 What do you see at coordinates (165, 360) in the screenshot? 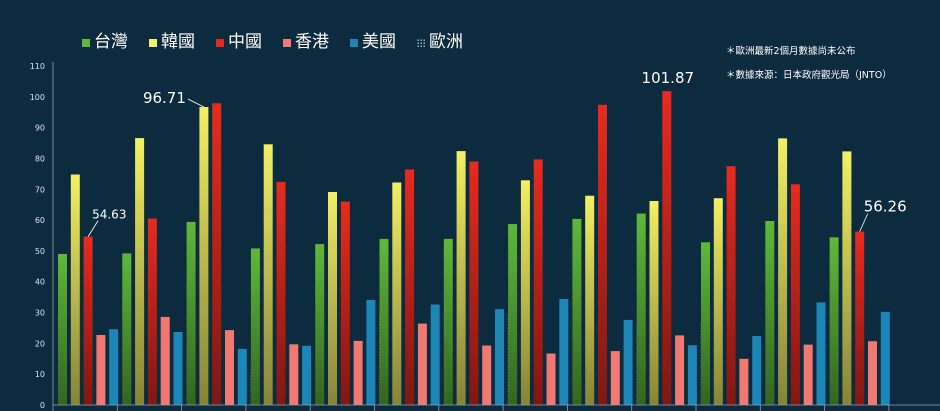
I see `bar-香港-1` at bounding box center [165, 360].